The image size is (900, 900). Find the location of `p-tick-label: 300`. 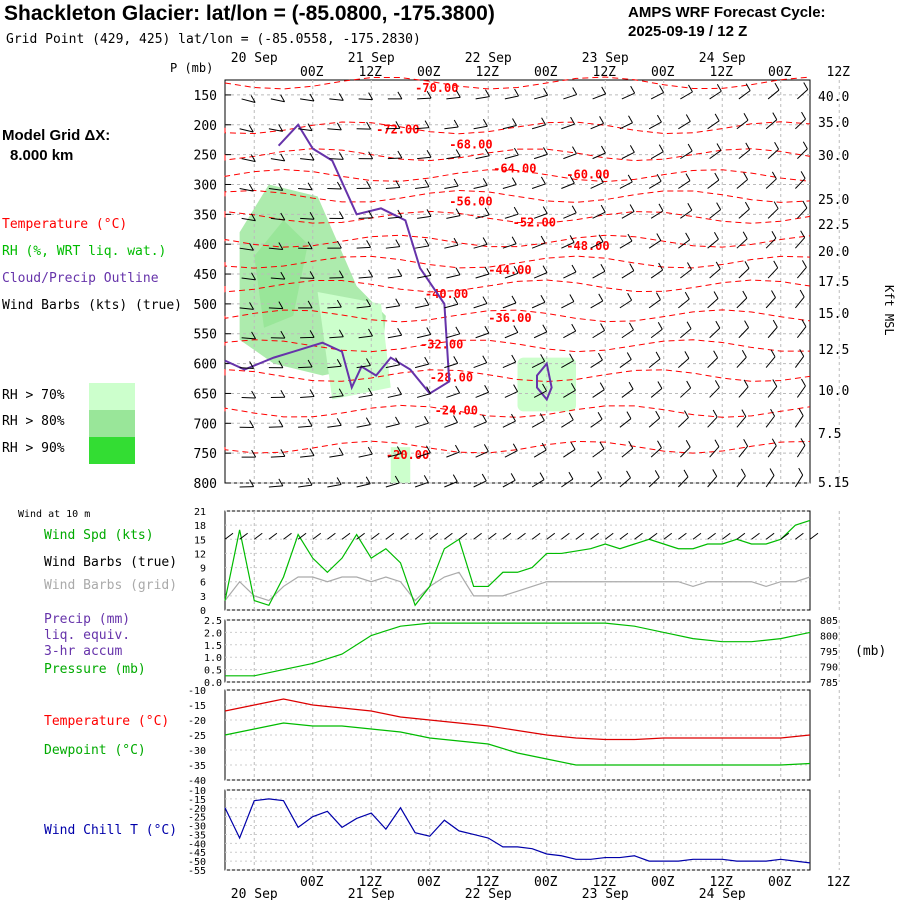

p-tick-label: 300 is located at coordinates (205, 185).